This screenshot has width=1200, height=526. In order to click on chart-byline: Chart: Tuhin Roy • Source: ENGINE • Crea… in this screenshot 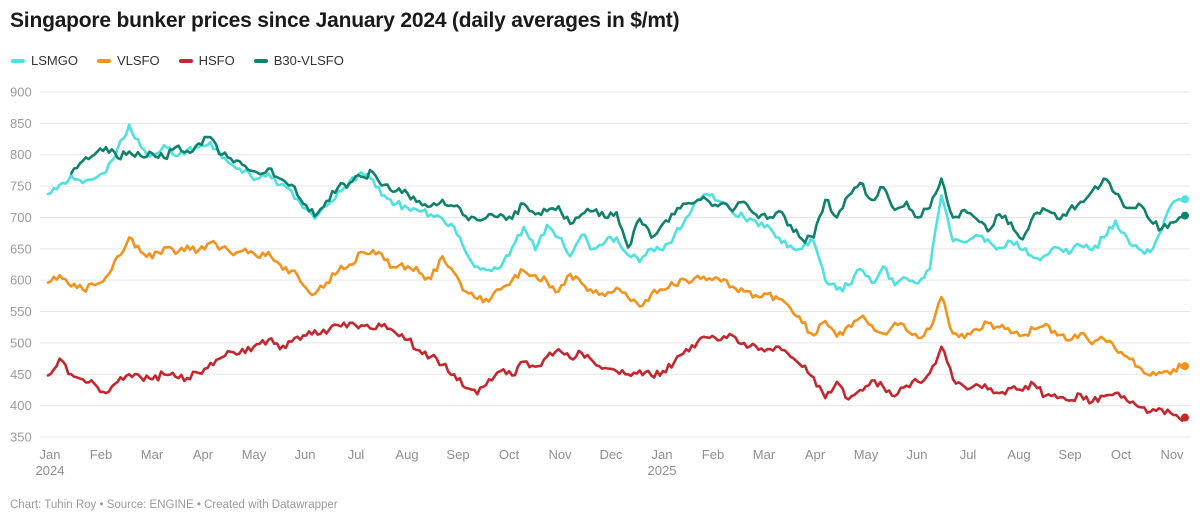, I will do `click(174, 505)`.